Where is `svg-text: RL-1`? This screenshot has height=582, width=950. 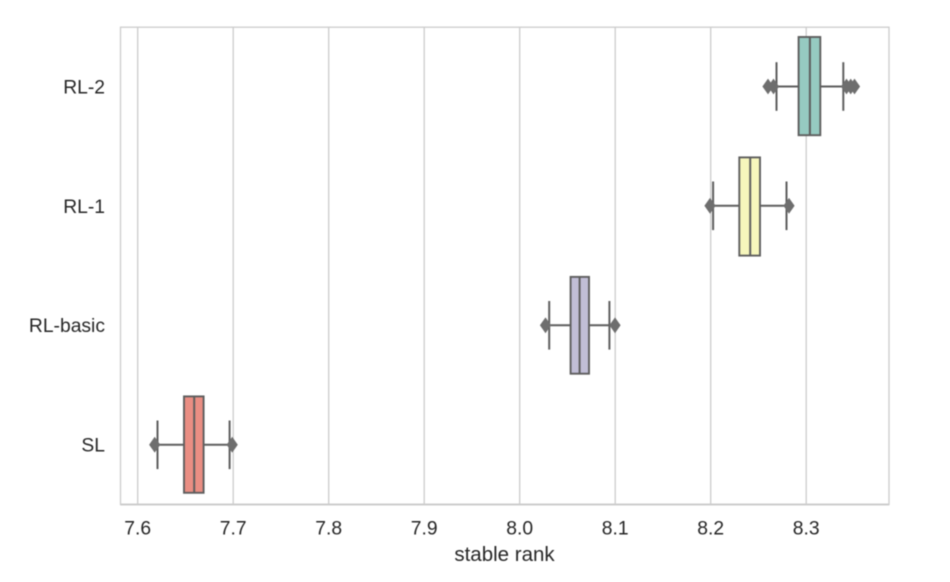 svg-text: RL-1 is located at coordinates (84, 207).